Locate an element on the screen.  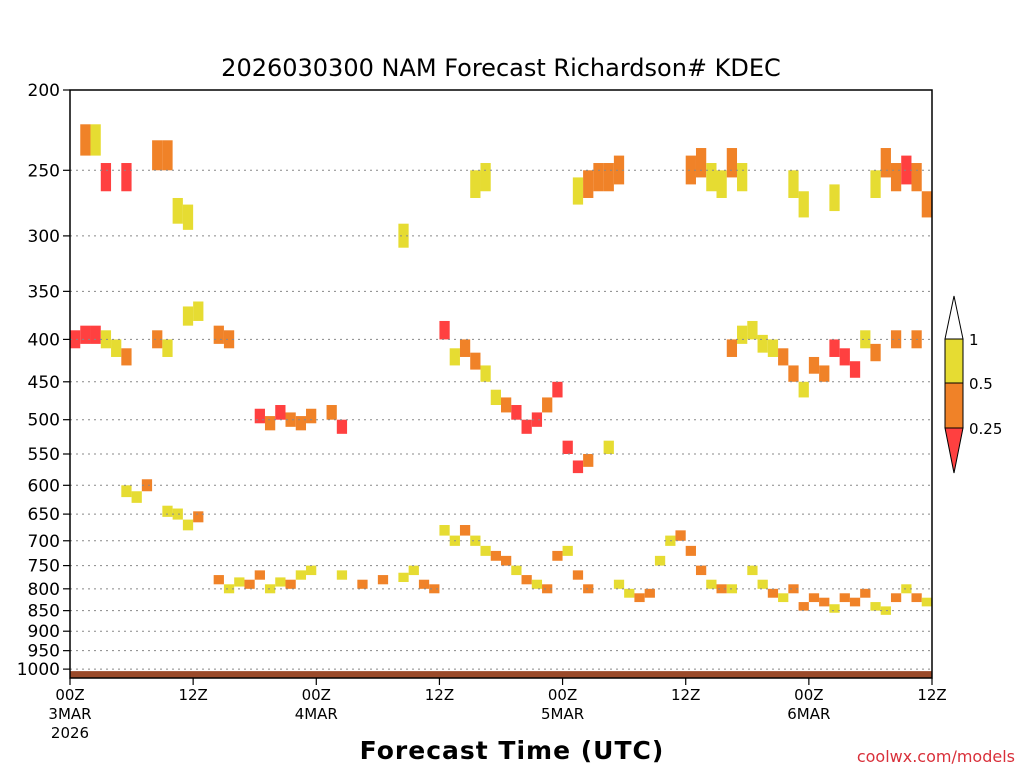
xtick-label-5: 12Z is located at coordinates (685, 695).